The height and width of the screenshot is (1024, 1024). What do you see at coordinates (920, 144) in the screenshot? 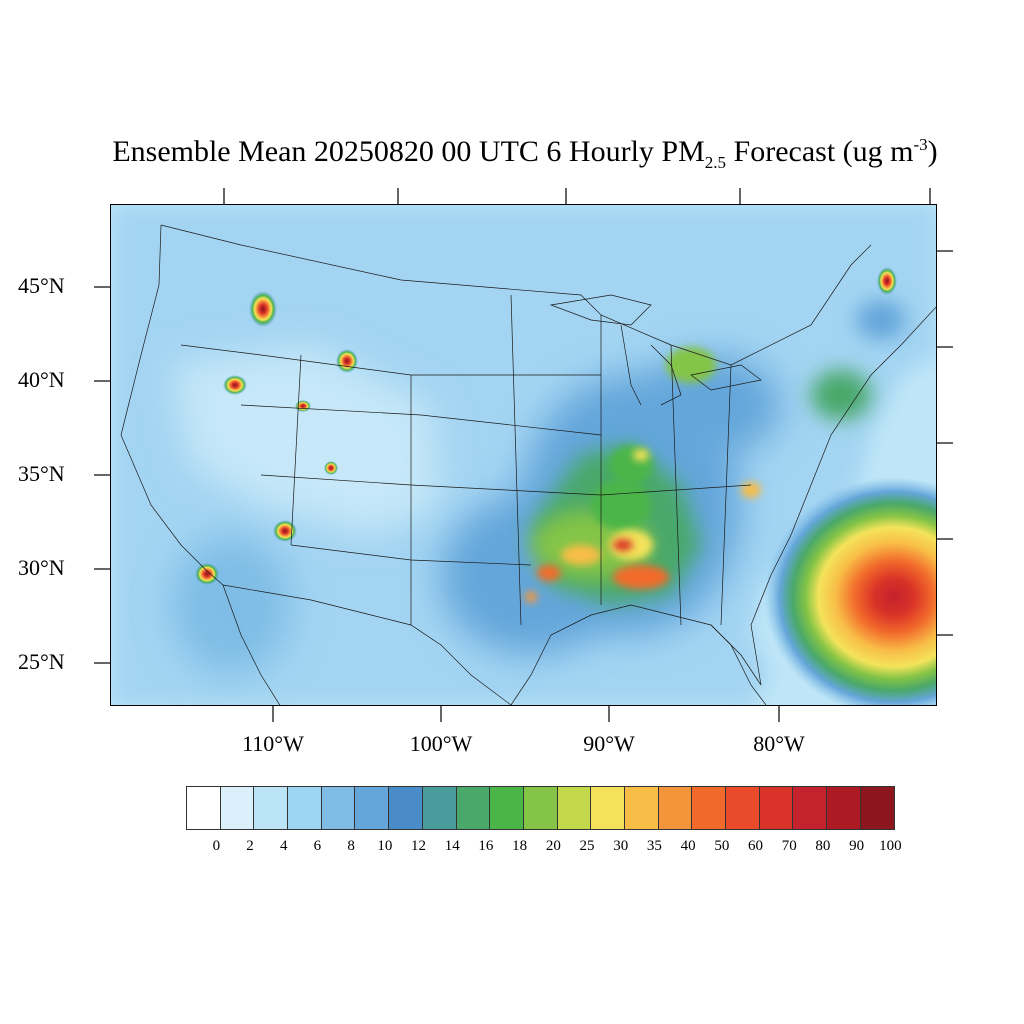
I see `title-superscript: -3` at bounding box center [920, 144].